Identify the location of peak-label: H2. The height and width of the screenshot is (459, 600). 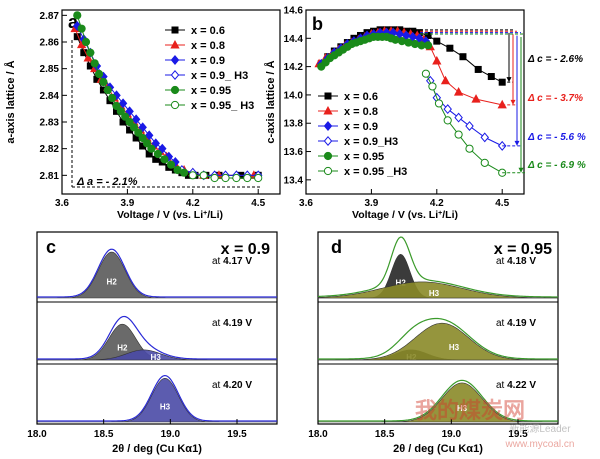
(112, 282).